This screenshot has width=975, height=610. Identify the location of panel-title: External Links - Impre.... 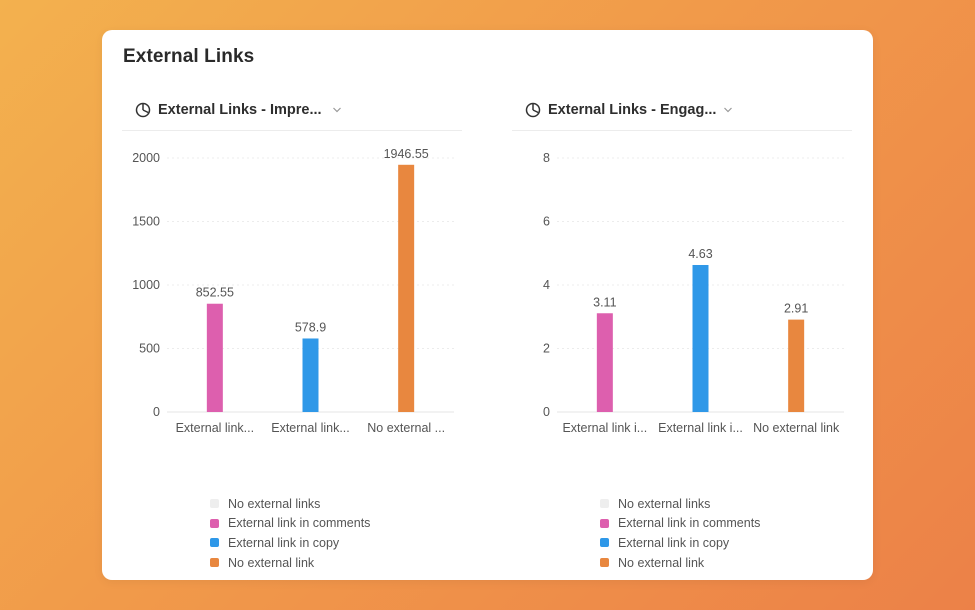
(240, 110).